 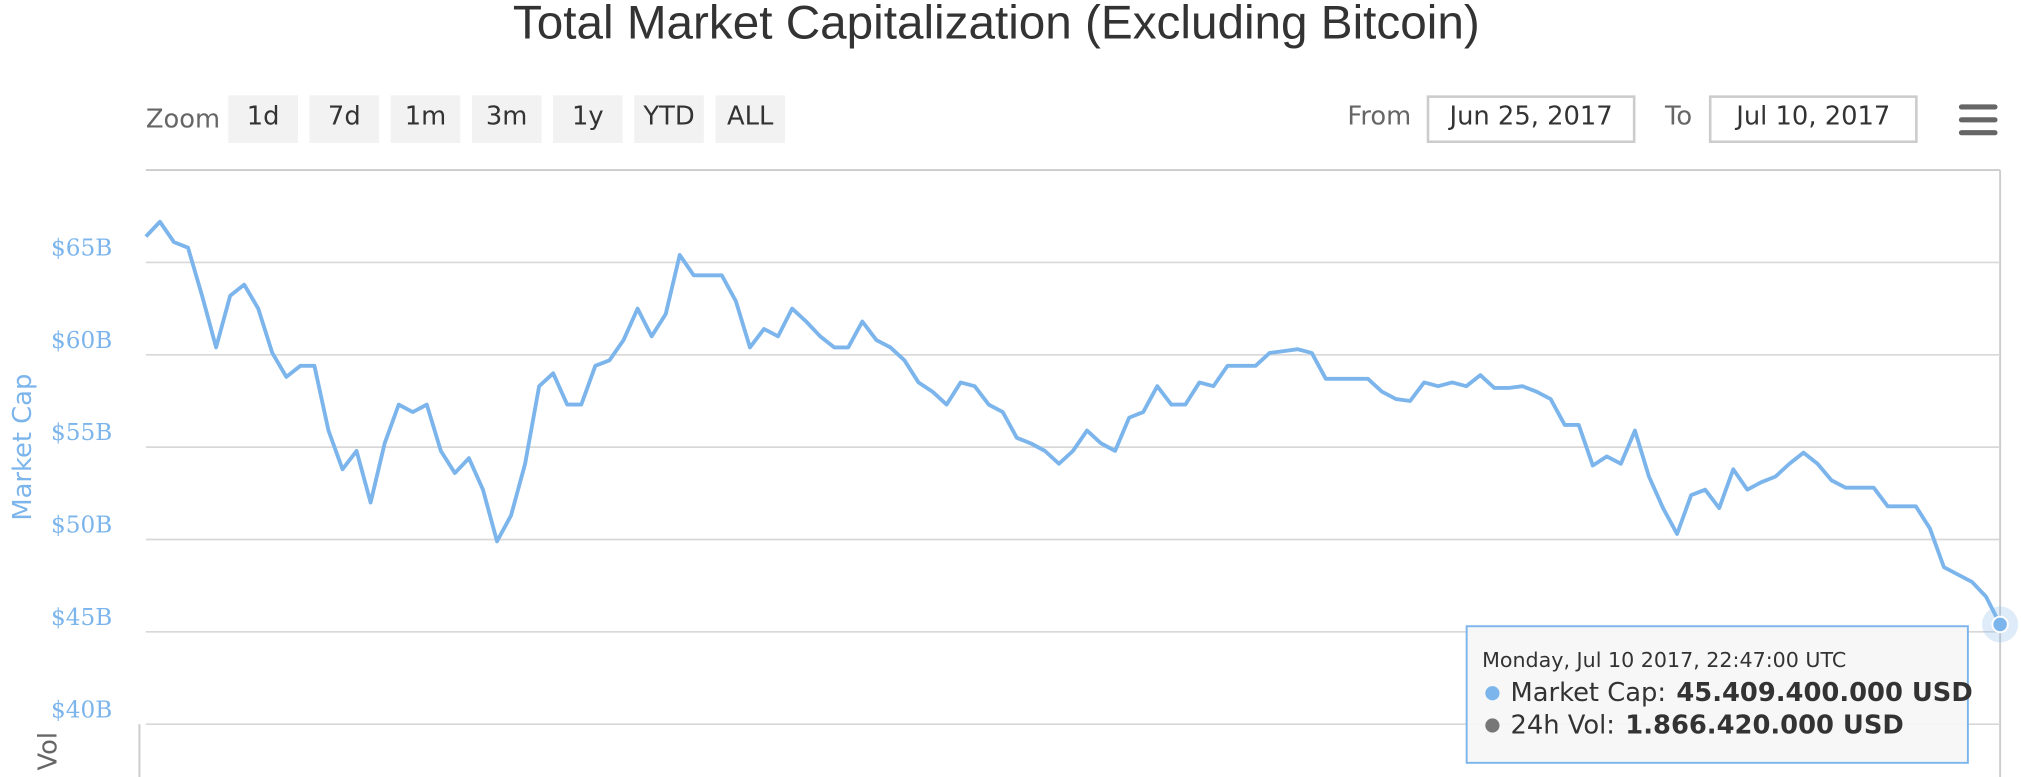 I want to click on tooltip-row: 24h Vol: 1.866.420.000 USD, so click(x=1706, y=725).